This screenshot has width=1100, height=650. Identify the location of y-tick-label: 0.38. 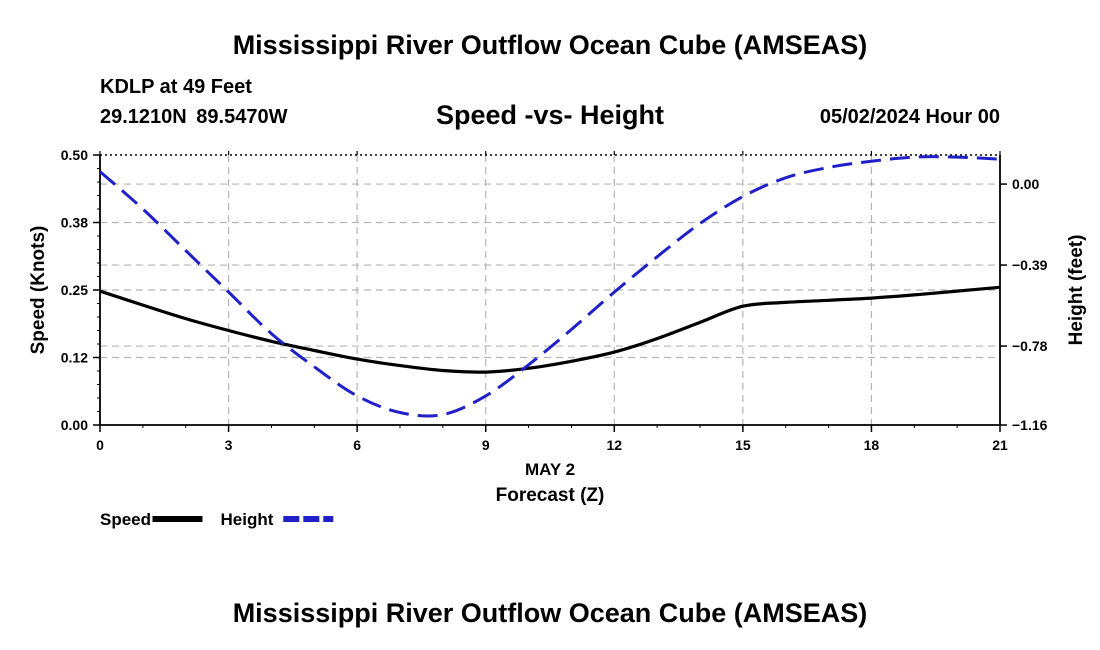
(74, 223).